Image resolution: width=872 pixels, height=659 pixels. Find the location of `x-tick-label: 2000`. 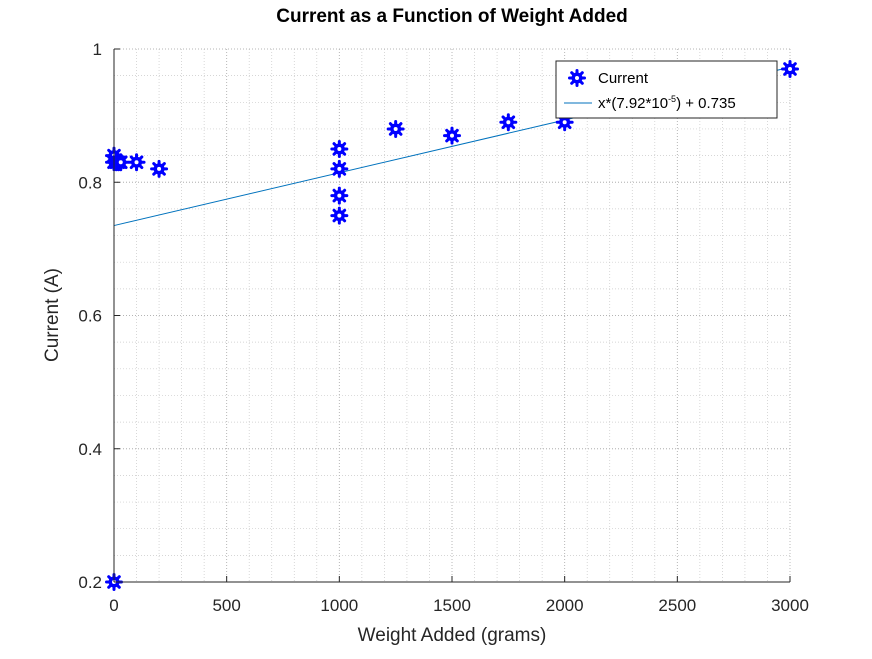

x-tick-label: 2000 is located at coordinates (565, 605).